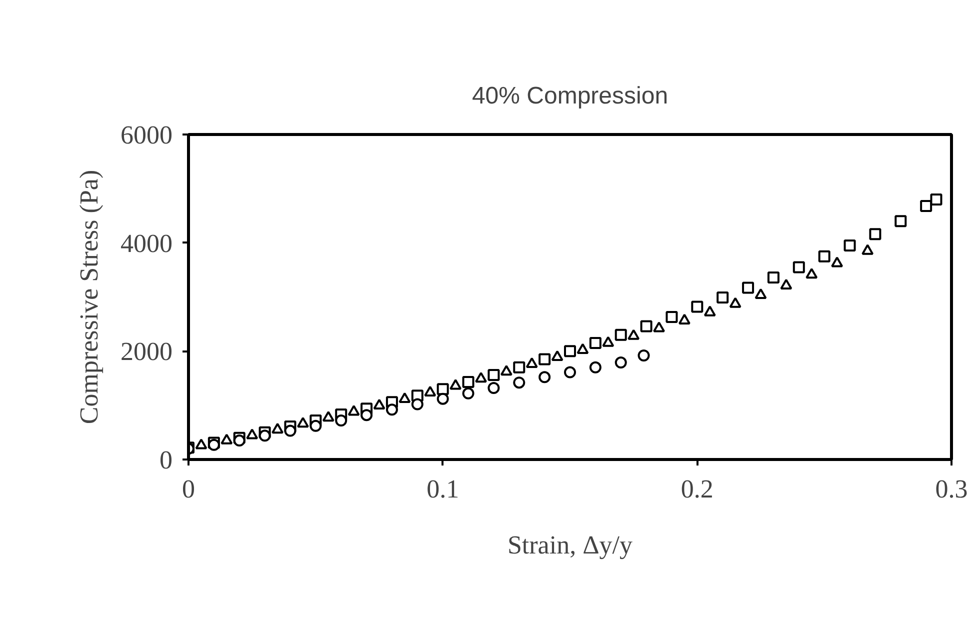  Describe the element at coordinates (951, 489) in the screenshot. I see `x-tick-label: 0.3` at that location.